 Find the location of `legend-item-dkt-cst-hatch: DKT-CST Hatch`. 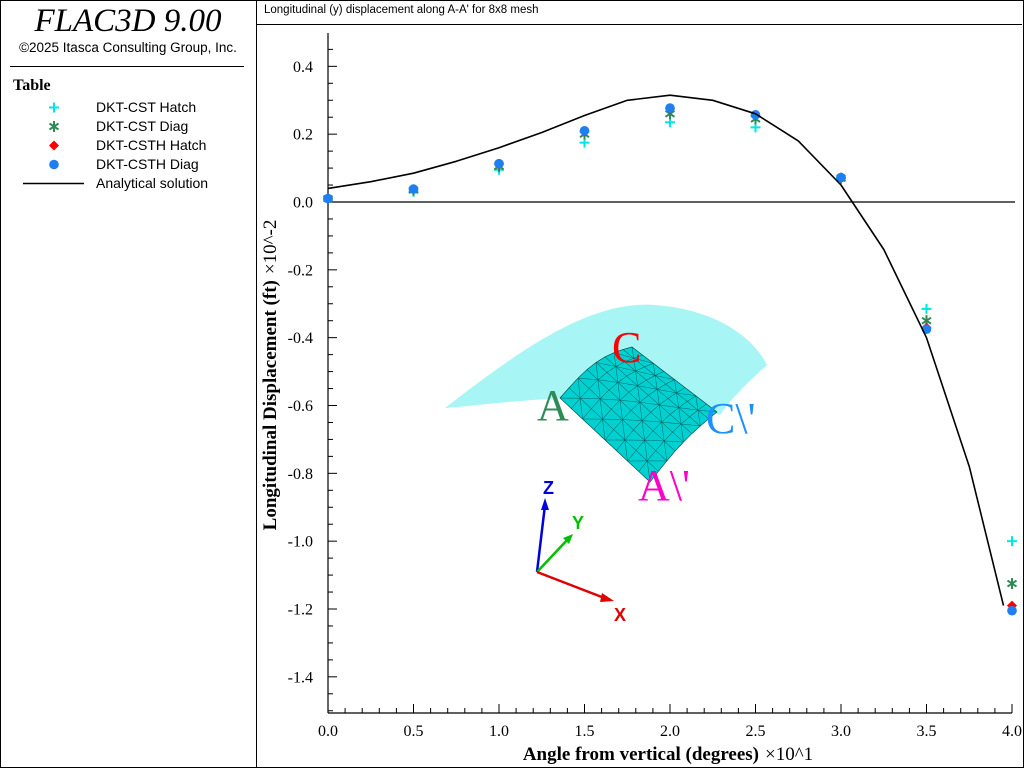

legend-item-dkt-cst-hatch: DKT-CST Hatch is located at coordinates (128, 107).